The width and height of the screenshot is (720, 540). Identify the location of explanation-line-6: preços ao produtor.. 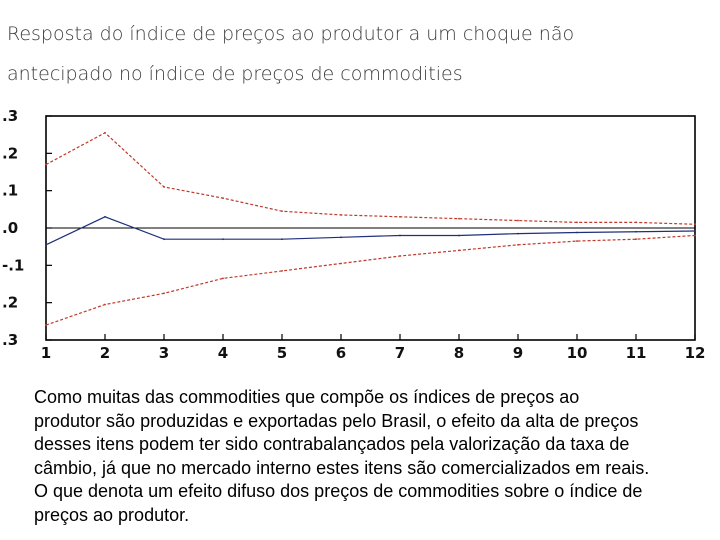
(112, 514).